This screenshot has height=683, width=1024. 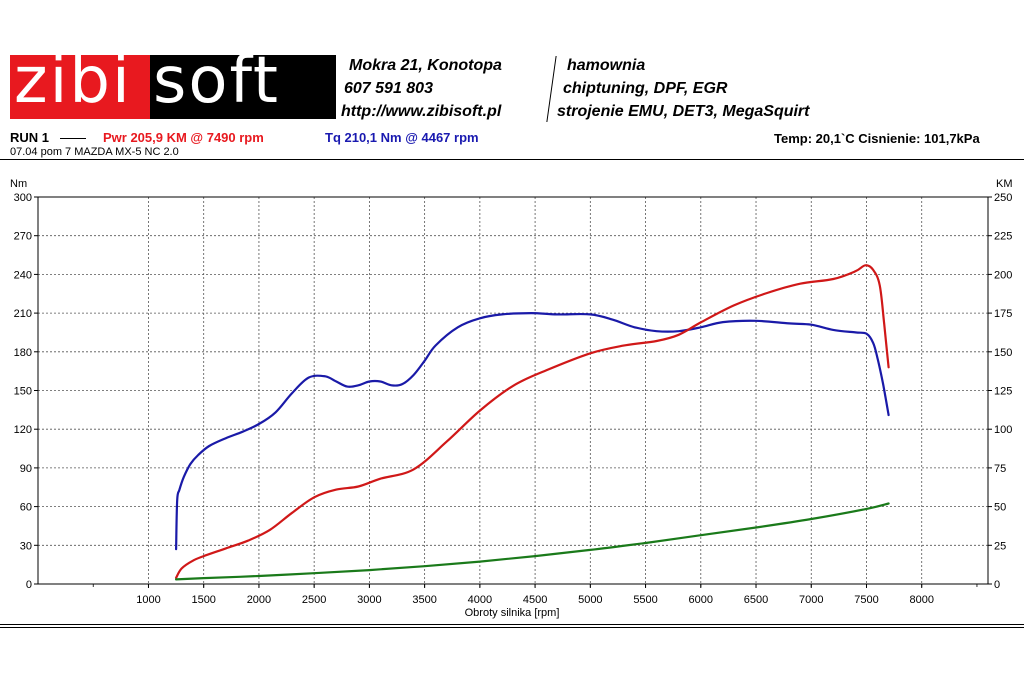 What do you see at coordinates (1003, 392) in the screenshot?
I see `y-right-tick-label: 125` at bounding box center [1003, 392].